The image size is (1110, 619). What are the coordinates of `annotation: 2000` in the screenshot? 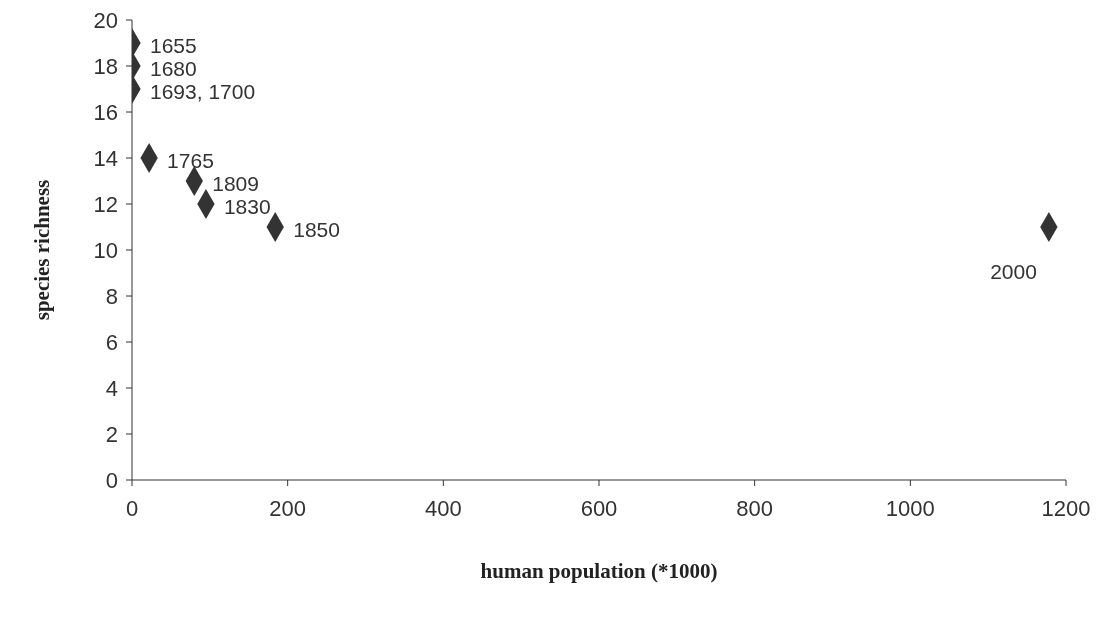 It's located at (1013, 271).